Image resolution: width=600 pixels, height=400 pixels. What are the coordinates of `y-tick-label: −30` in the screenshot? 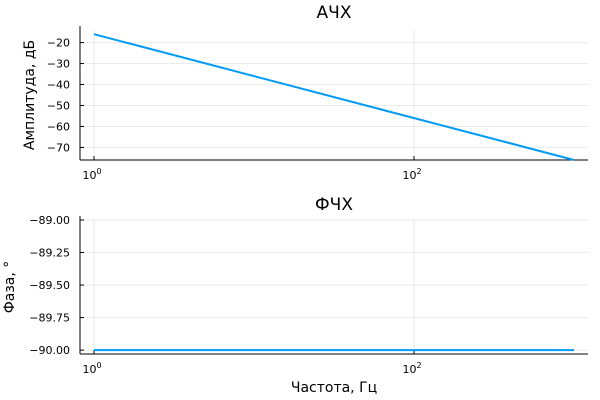 It's located at (58, 64).